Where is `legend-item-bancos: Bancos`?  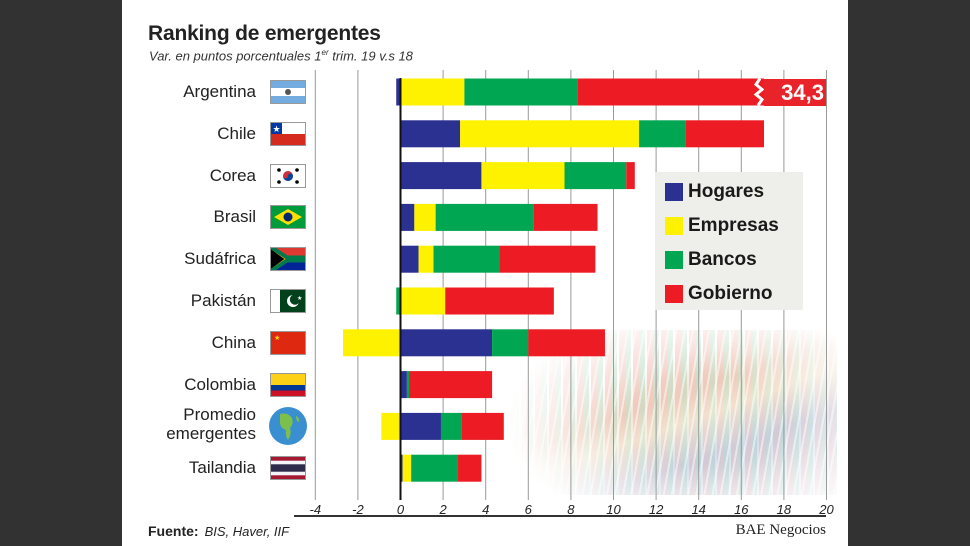
legend-item-bancos: Bancos is located at coordinates (711, 260).